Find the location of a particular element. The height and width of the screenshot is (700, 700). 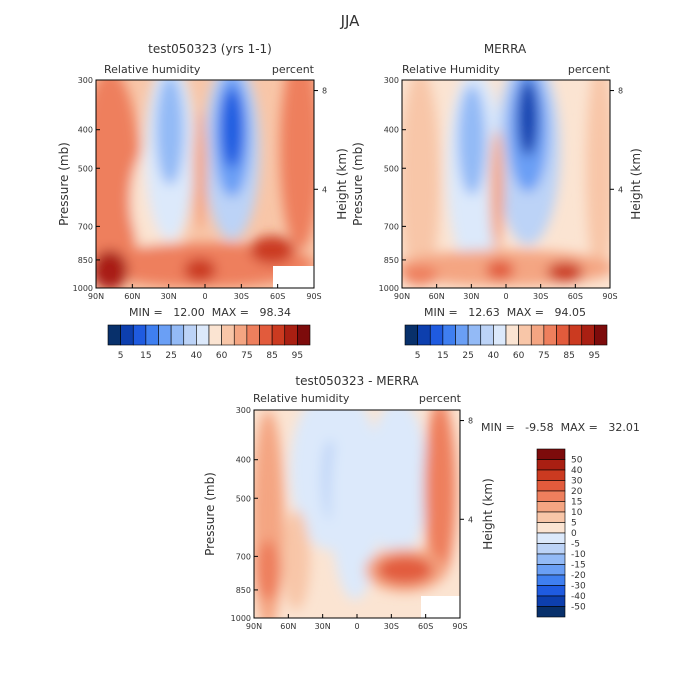

colorbar-label: 30 is located at coordinates (577, 482).